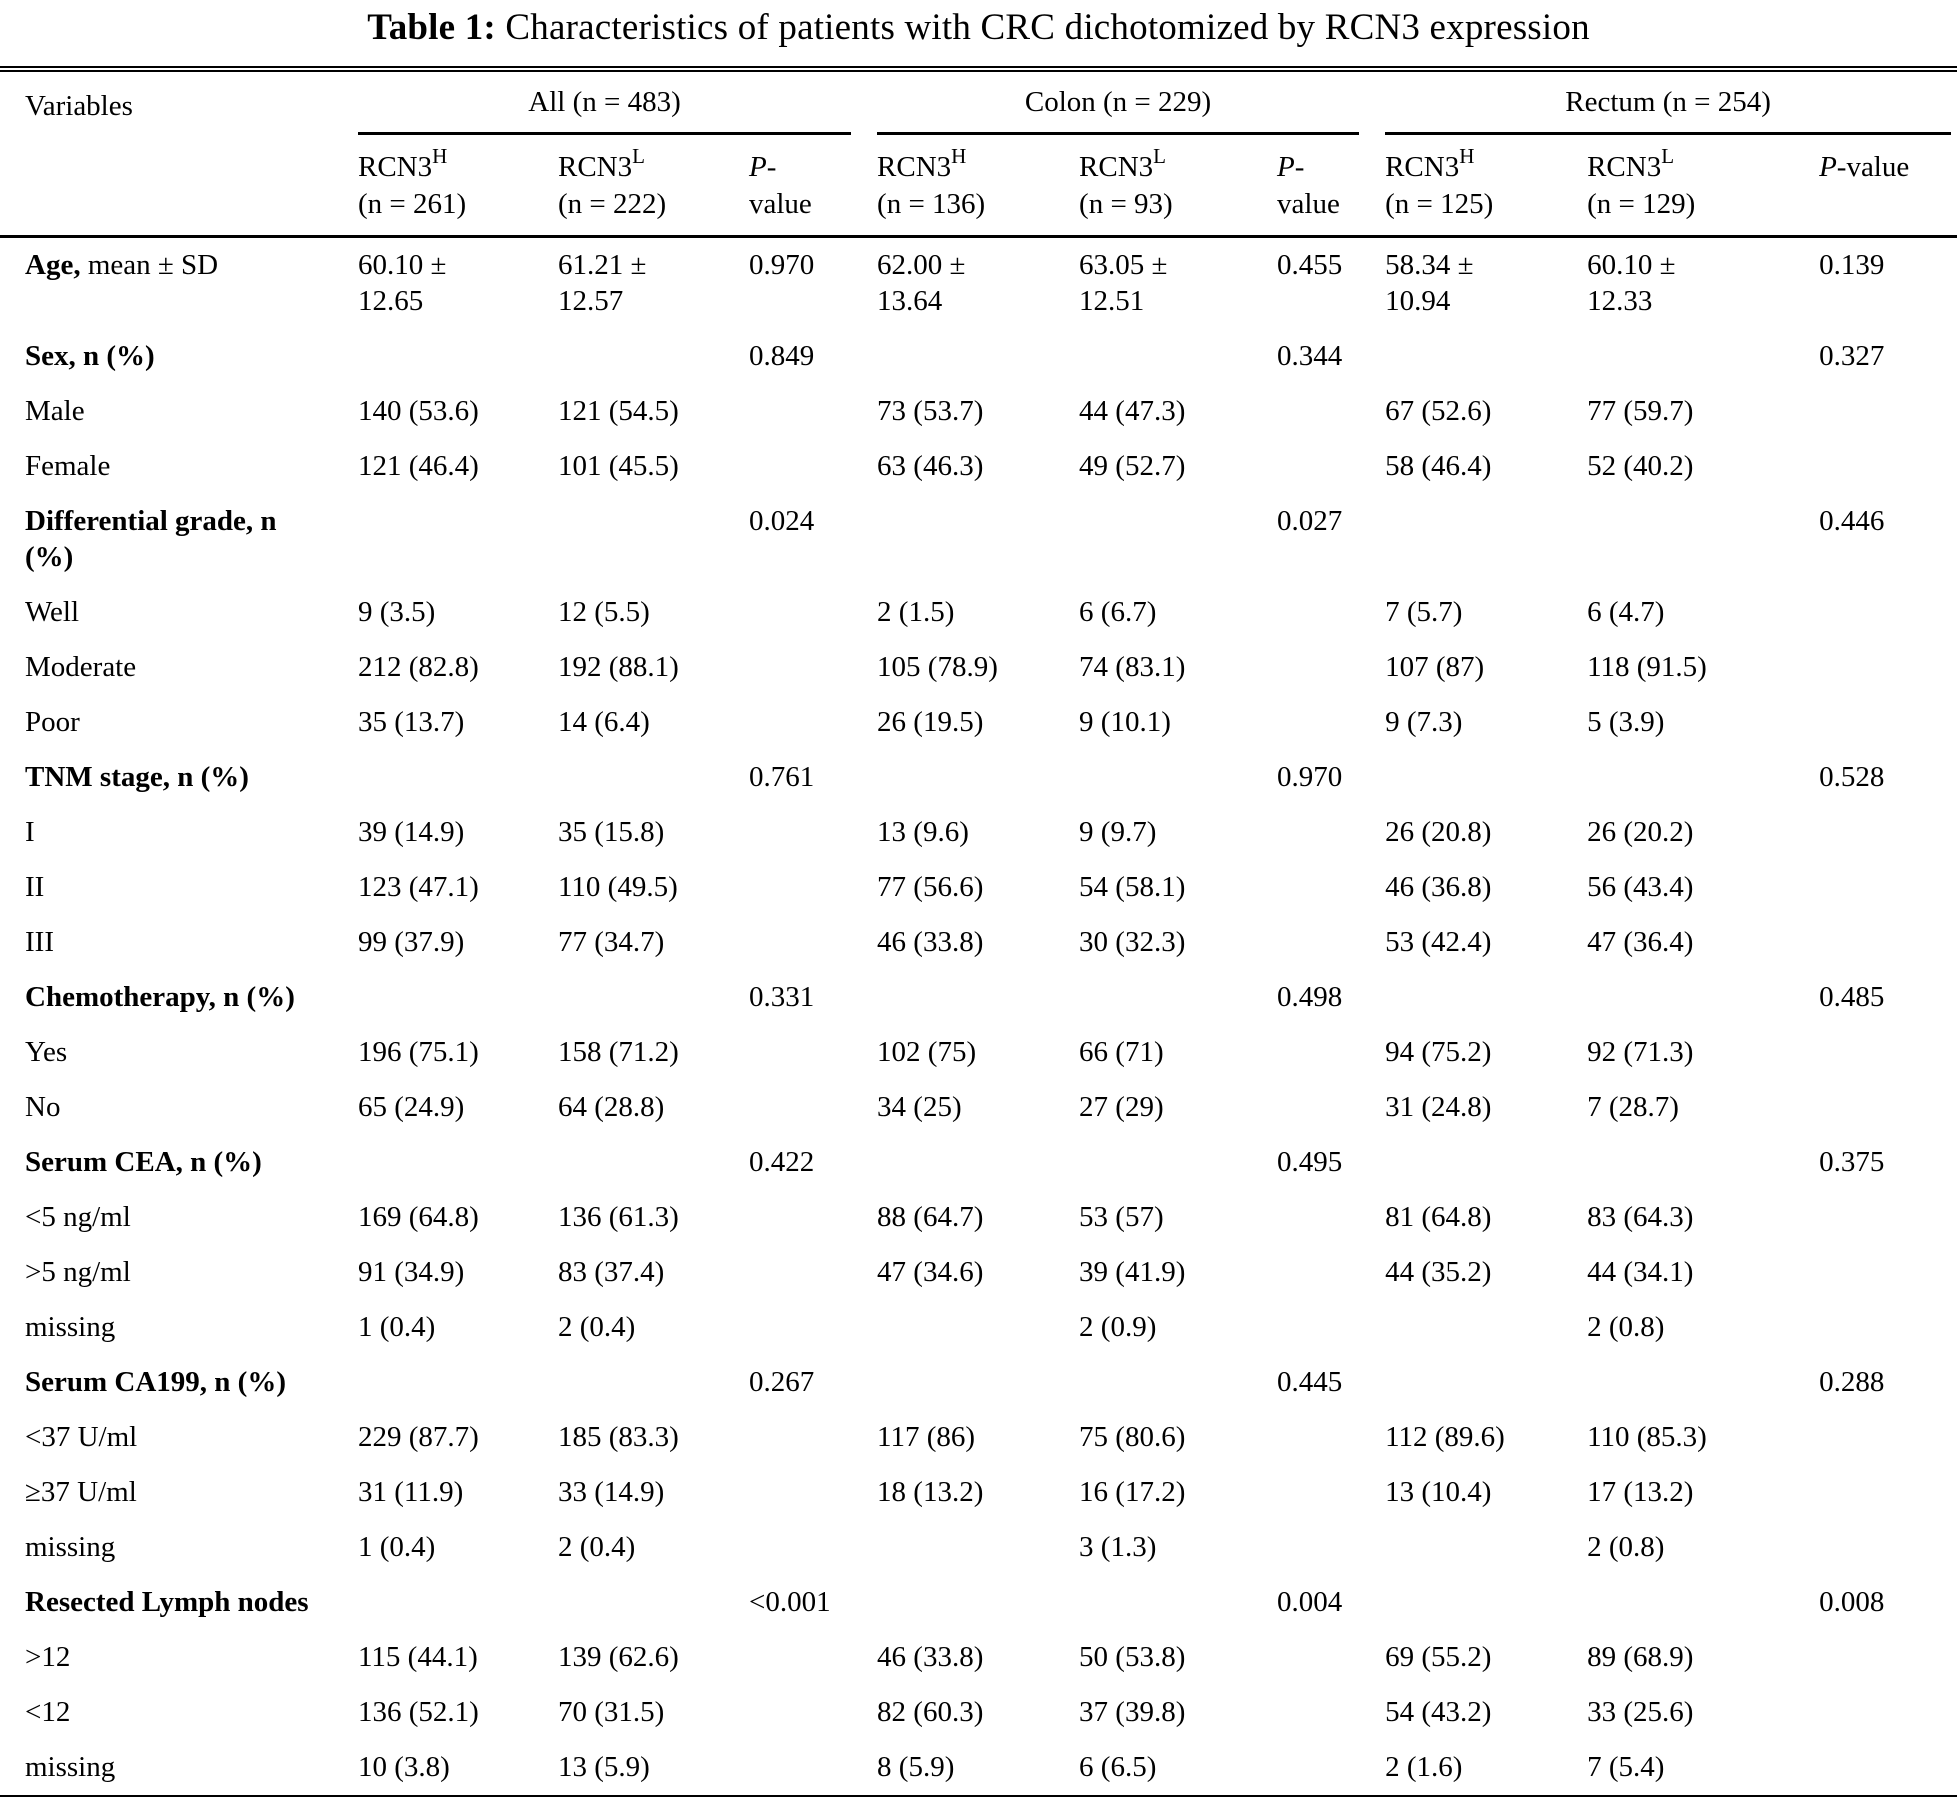 The image size is (1957, 1798). What do you see at coordinates (431, 27) in the screenshot?
I see `table-title-prefix: Table 1:` at bounding box center [431, 27].